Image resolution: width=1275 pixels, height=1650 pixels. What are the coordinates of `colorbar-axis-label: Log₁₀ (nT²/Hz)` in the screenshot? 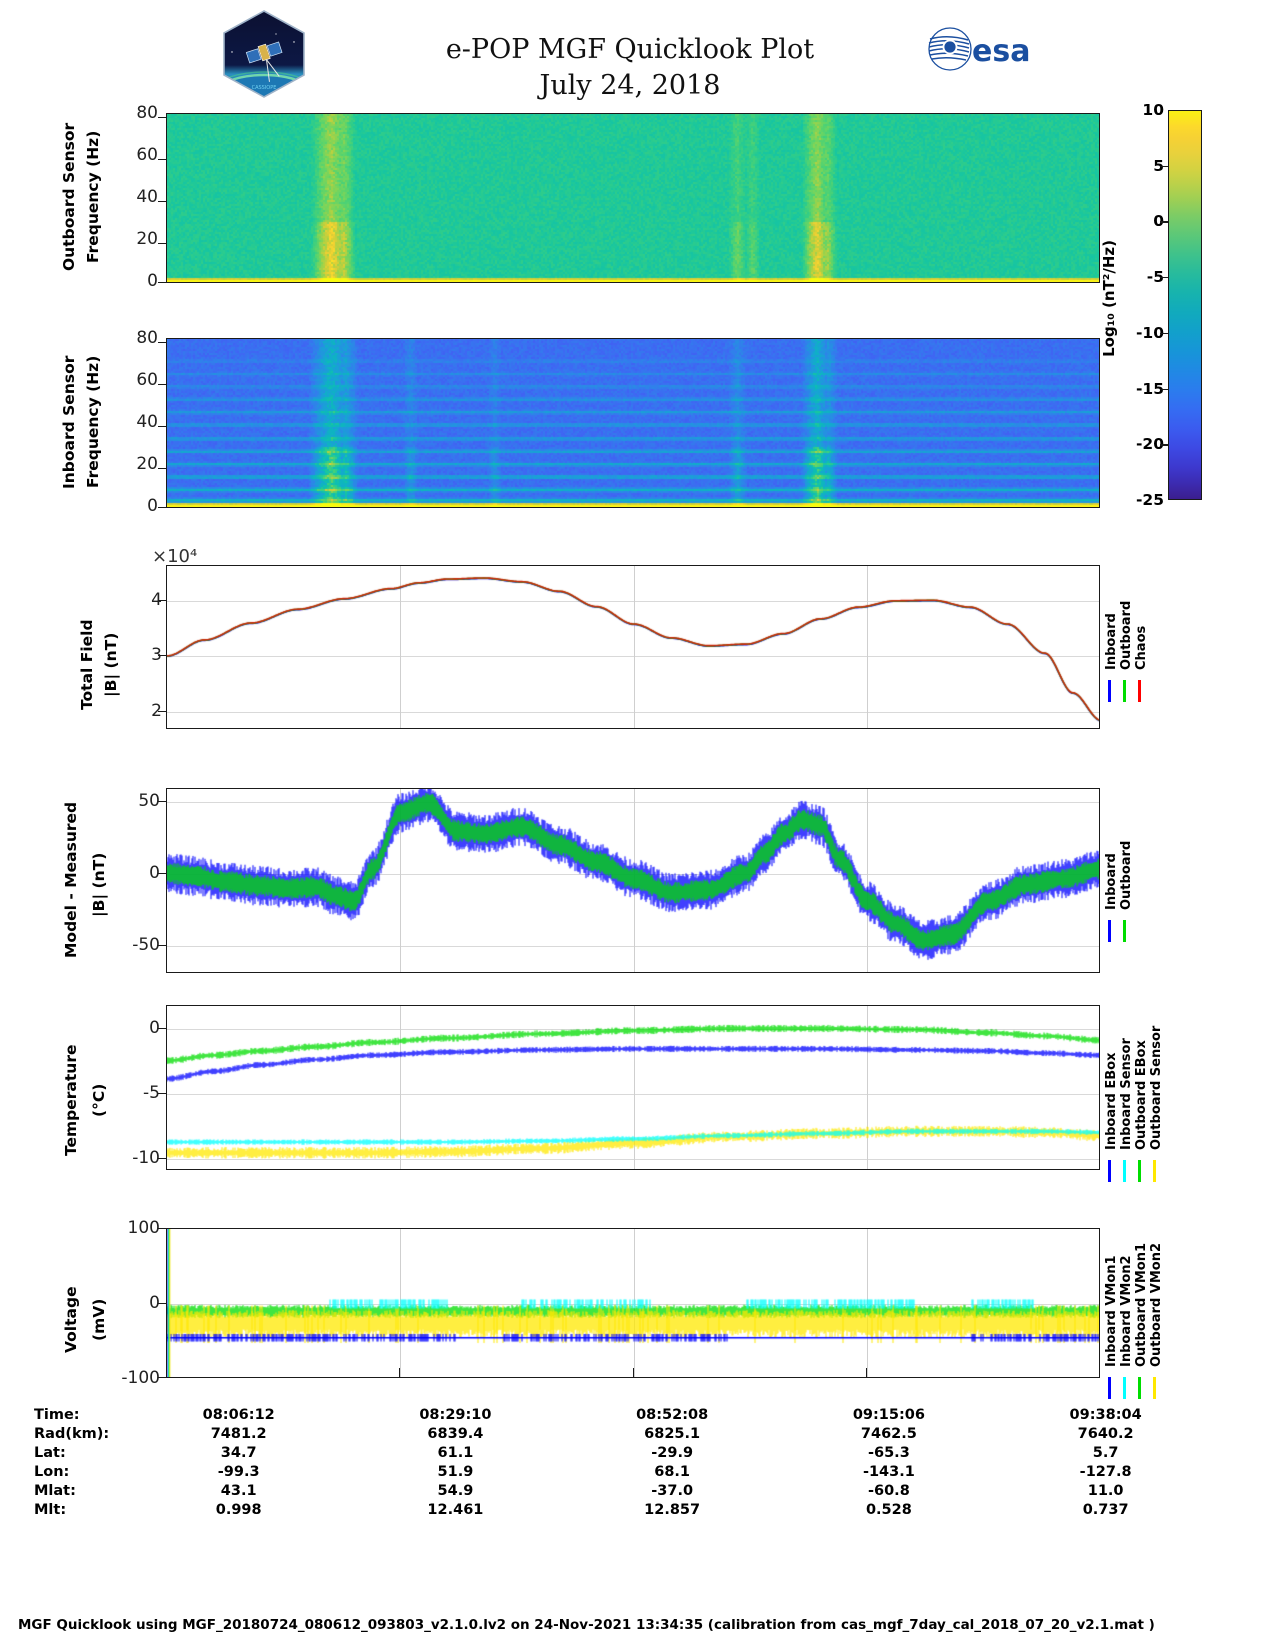 It's located at (1109, 298).